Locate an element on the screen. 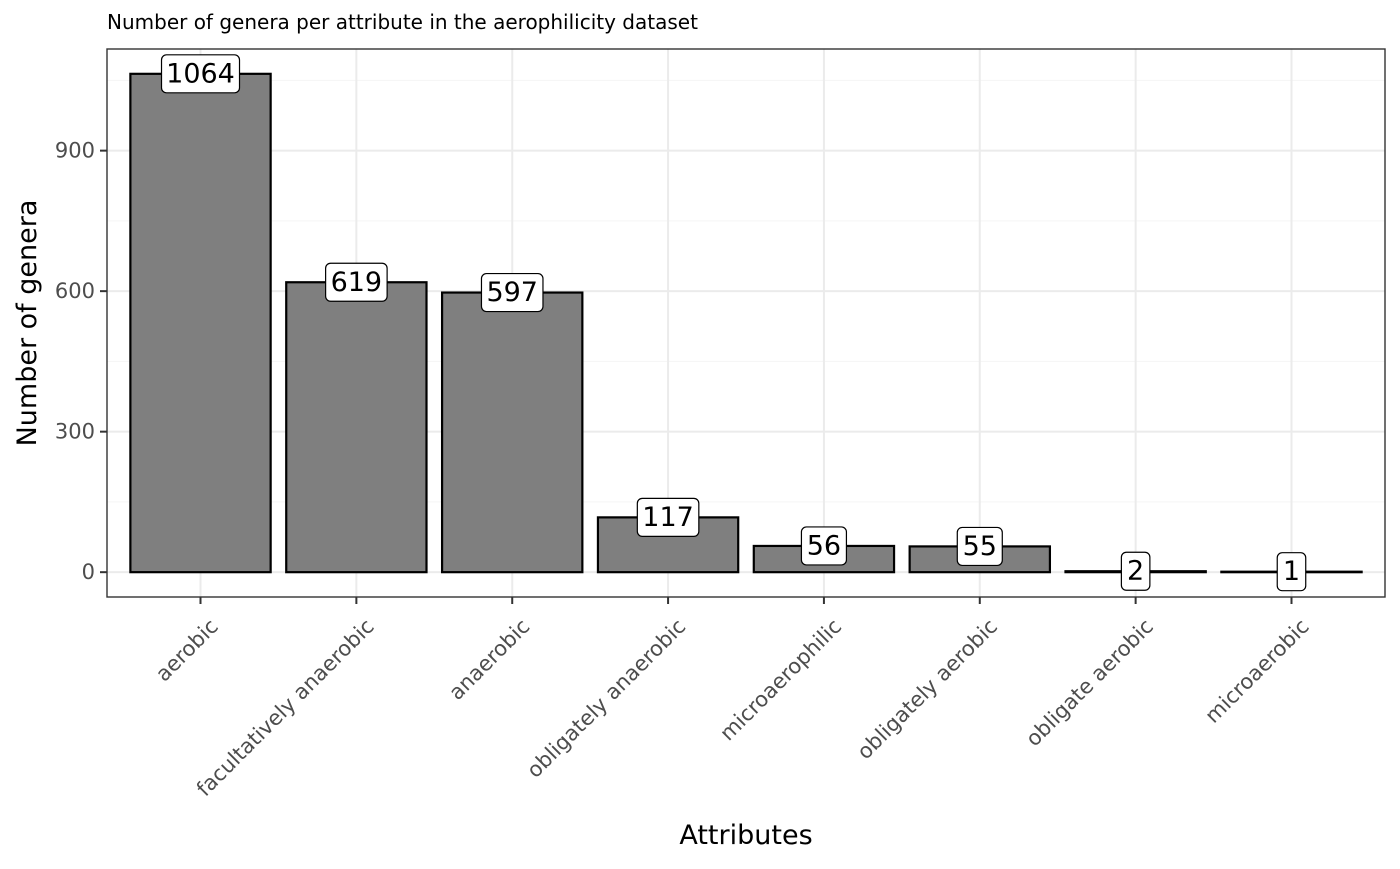  data-label: 619 is located at coordinates (357, 282).